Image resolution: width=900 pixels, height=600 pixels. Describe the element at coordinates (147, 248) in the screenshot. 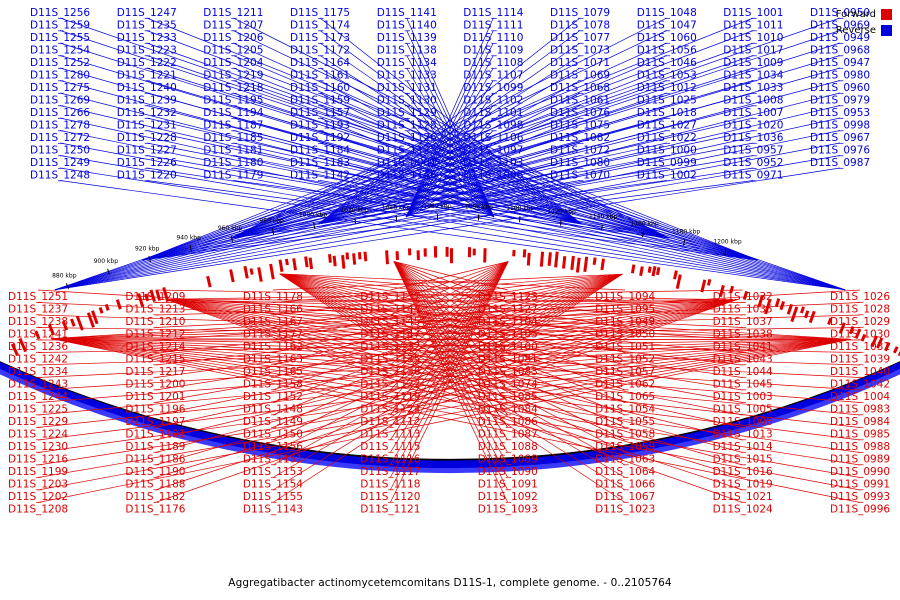

I see `ruler-tick-label: 920 kbp` at that location.